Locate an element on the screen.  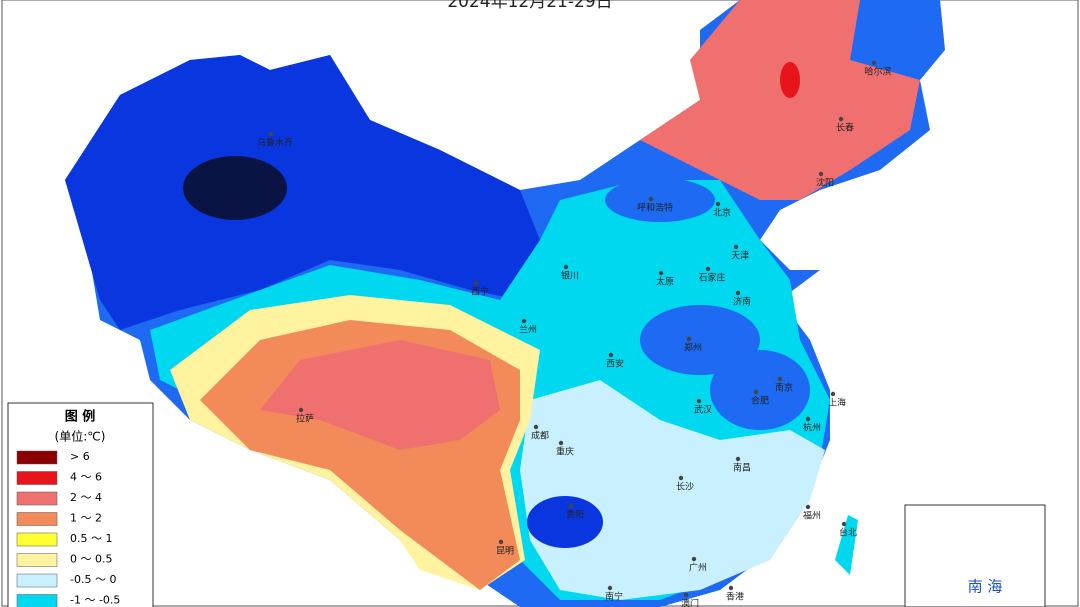
inset-box is located at coordinates (975, 555).